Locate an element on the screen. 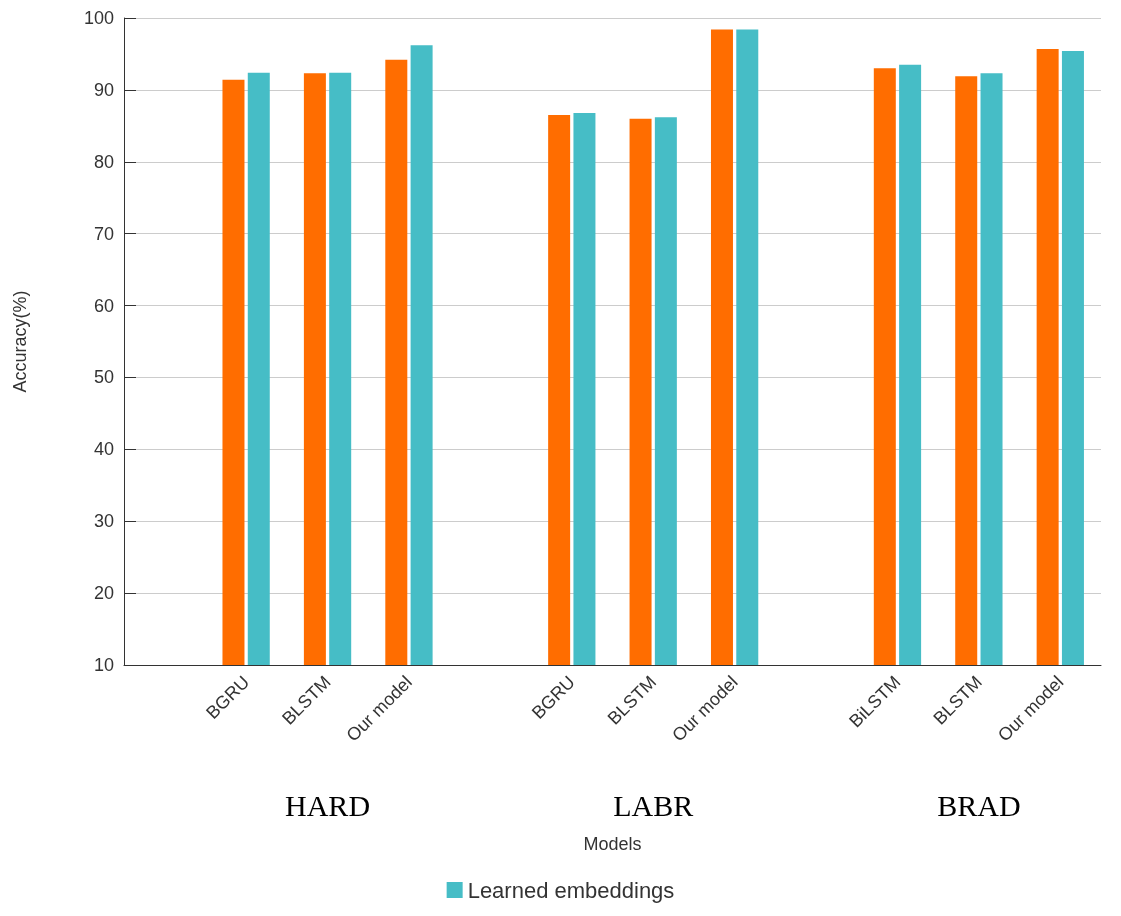  y-tick-label: 40 is located at coordinates (103, 449).